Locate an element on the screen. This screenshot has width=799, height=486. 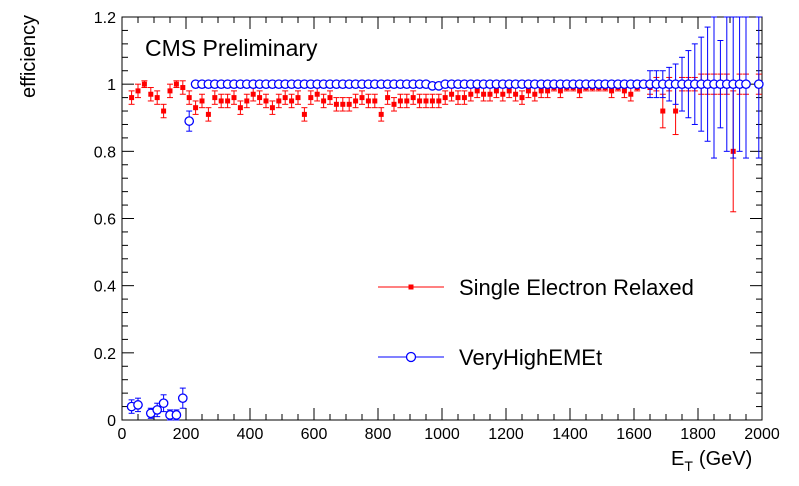
y-axis-label: efficiency is located at coordinates (29, 56).